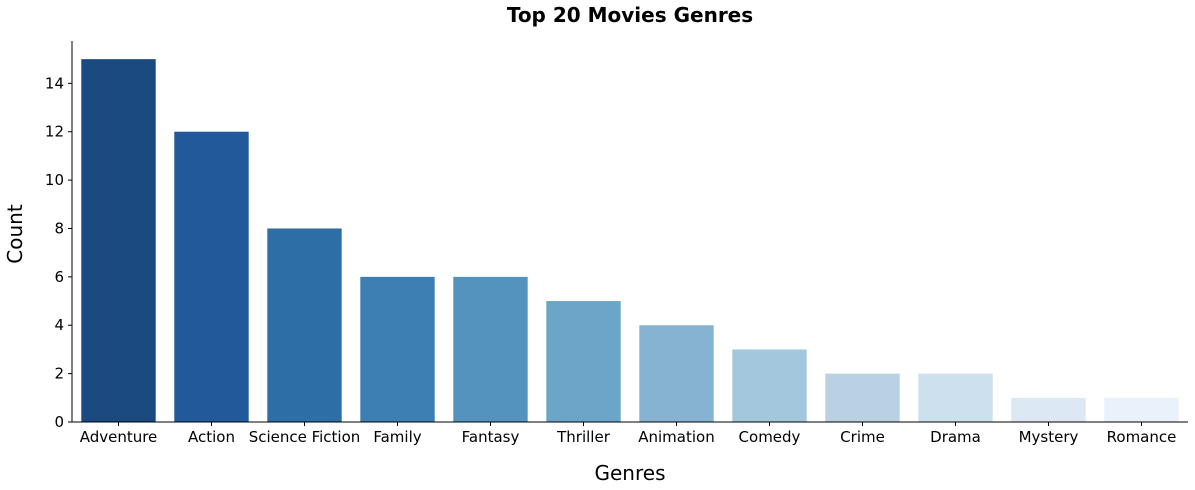 The image size is (1195, 490). Describe the element at coordinates (54, 180) in the screenshot. I see `y-tick-label: 10` at that location.